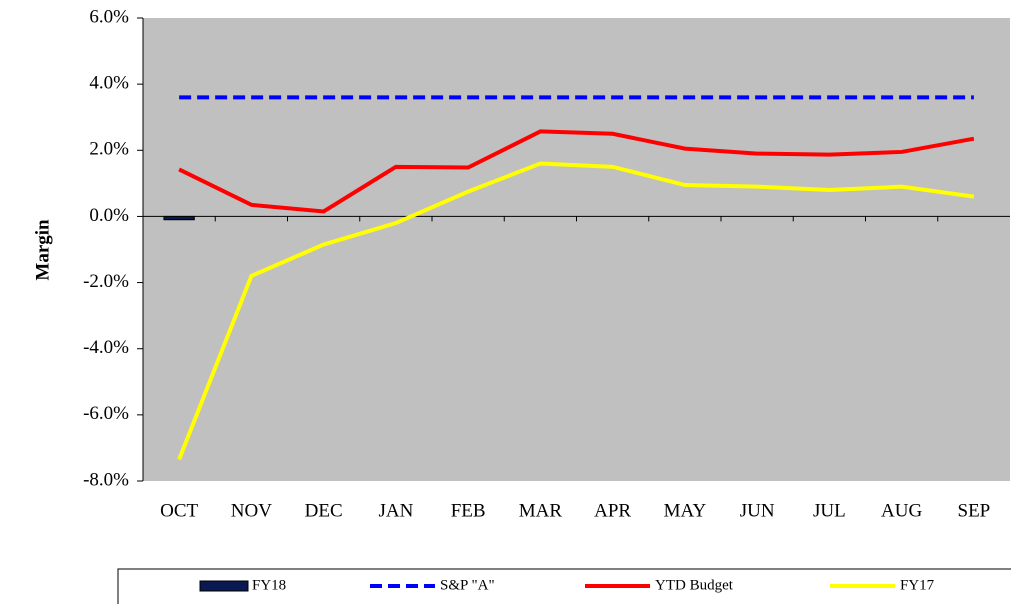  I want to click on legend-label: YTD Budget, so click(694, 585).